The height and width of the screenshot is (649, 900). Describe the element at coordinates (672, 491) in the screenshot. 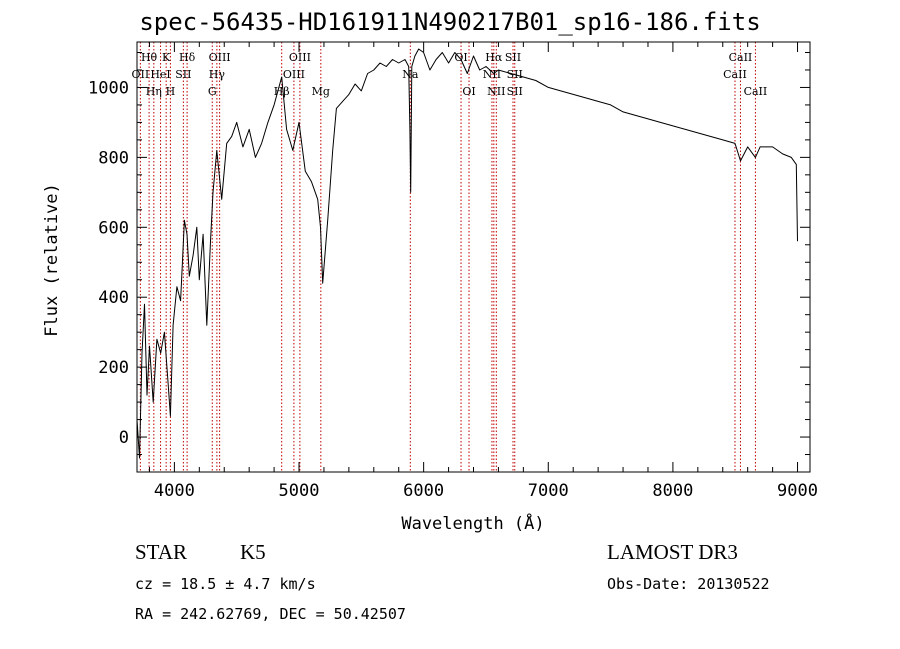

I see `x-tick-label: 8000` at that location.